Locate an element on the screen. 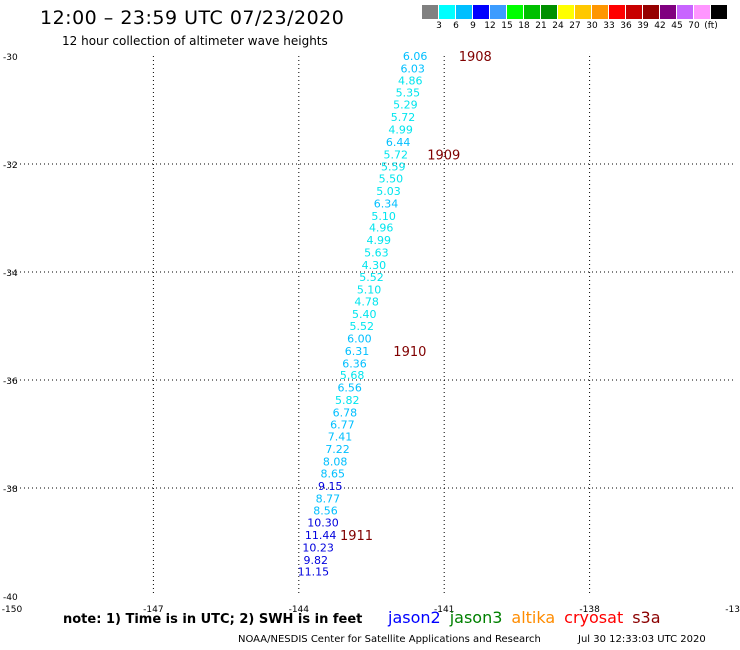  wave-height-value: 6.06 is located at coordinates (415, 56).